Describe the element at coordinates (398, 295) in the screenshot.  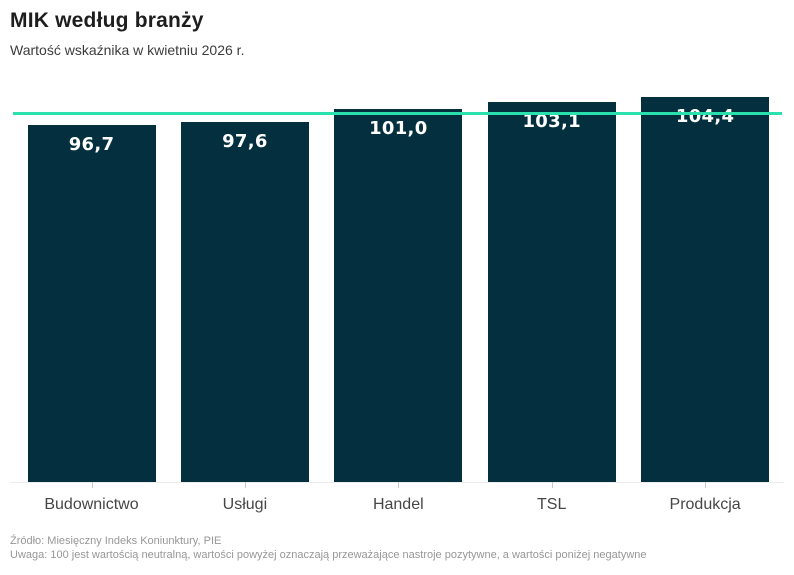
I see `chart-bar: 101,0` at that location.